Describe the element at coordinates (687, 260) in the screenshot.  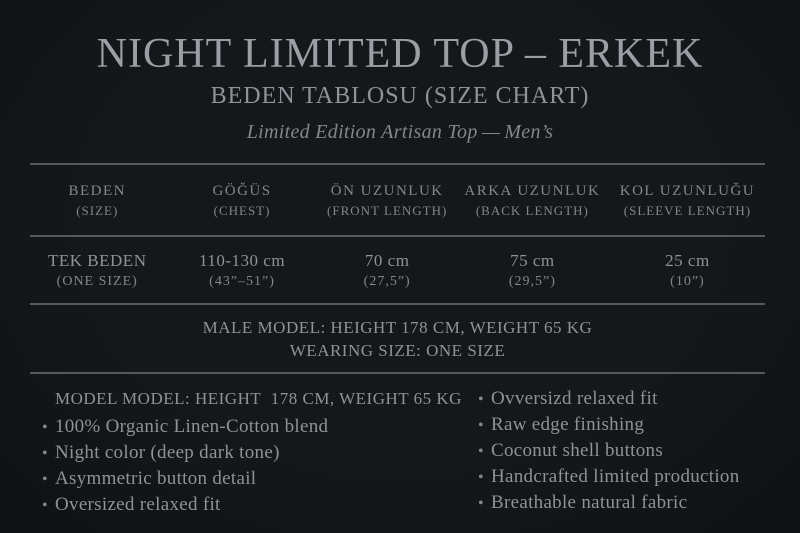
I see `cell-value: 25 cm` at that location.